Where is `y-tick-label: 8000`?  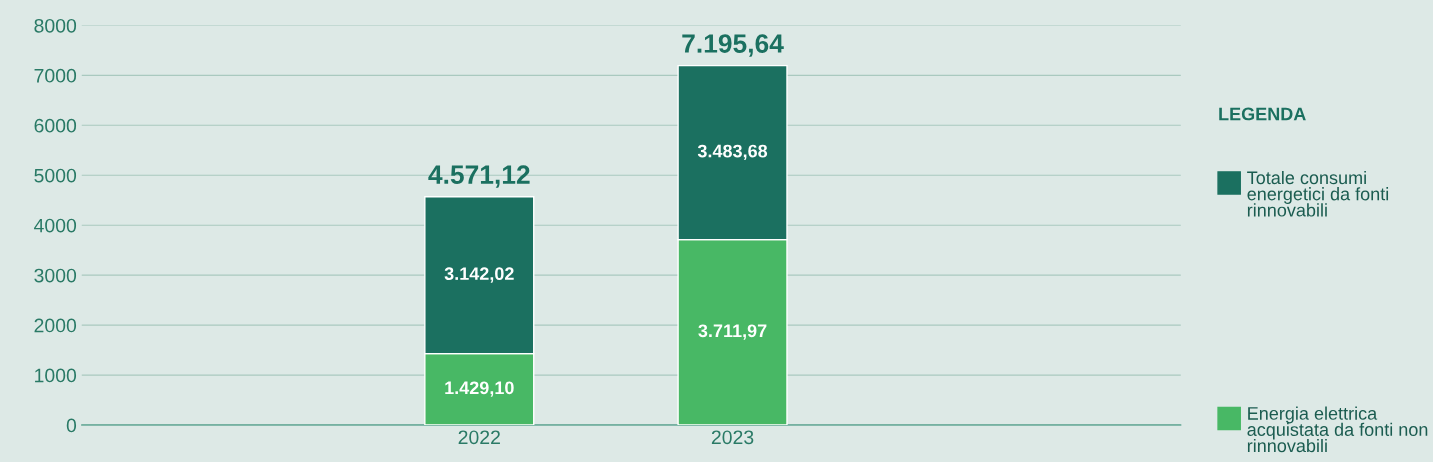 y-tick-label: 8000 is located at coordinates (55, 25).